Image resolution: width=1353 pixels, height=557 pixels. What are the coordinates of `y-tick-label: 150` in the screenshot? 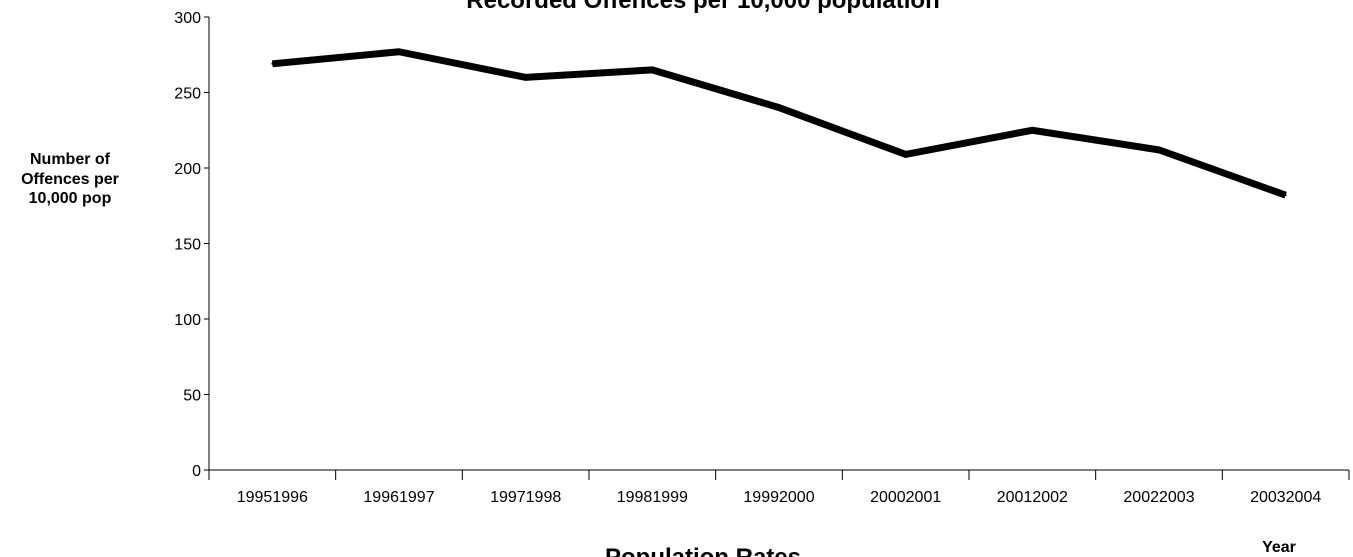 It's located at (187, 245).